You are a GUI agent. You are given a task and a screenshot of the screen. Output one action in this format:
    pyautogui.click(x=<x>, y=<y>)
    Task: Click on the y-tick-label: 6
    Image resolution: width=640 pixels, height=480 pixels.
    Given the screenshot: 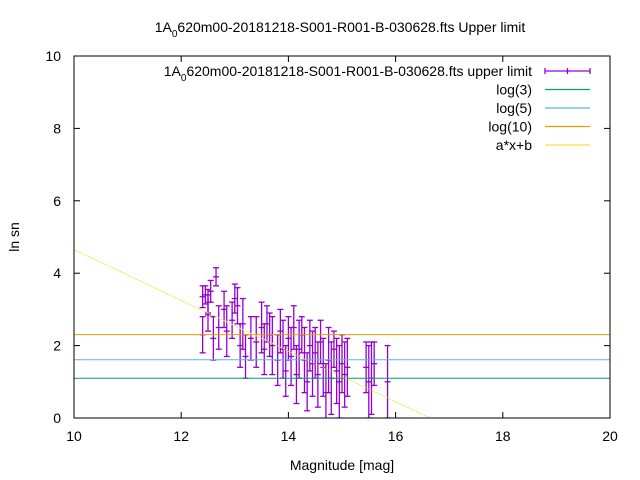 What is the action you would take?
    pyautogui.click(x=57, y=201)
    